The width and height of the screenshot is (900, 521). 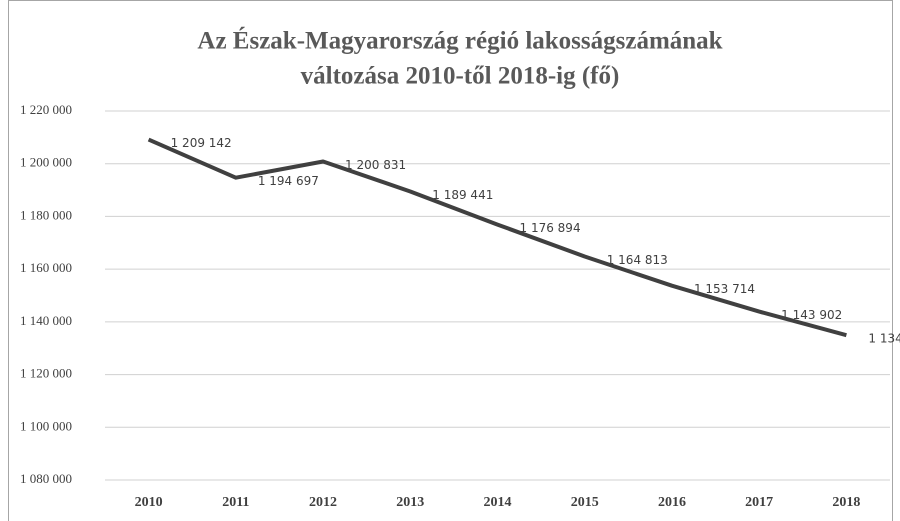 I want to click on x-tick-label: 2011, so click(x=235, y=502).